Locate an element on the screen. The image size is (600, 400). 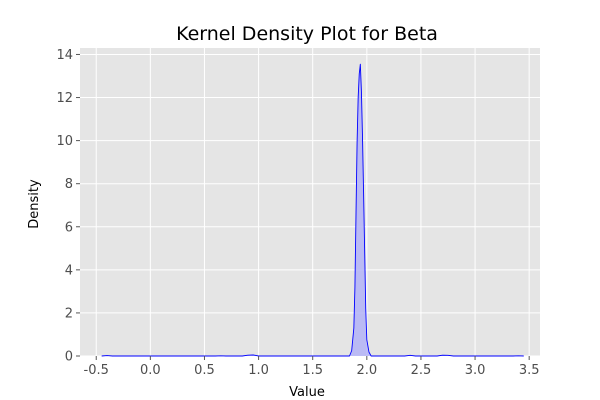
y-tick-label: 4 is located at coordinates (69, 270).